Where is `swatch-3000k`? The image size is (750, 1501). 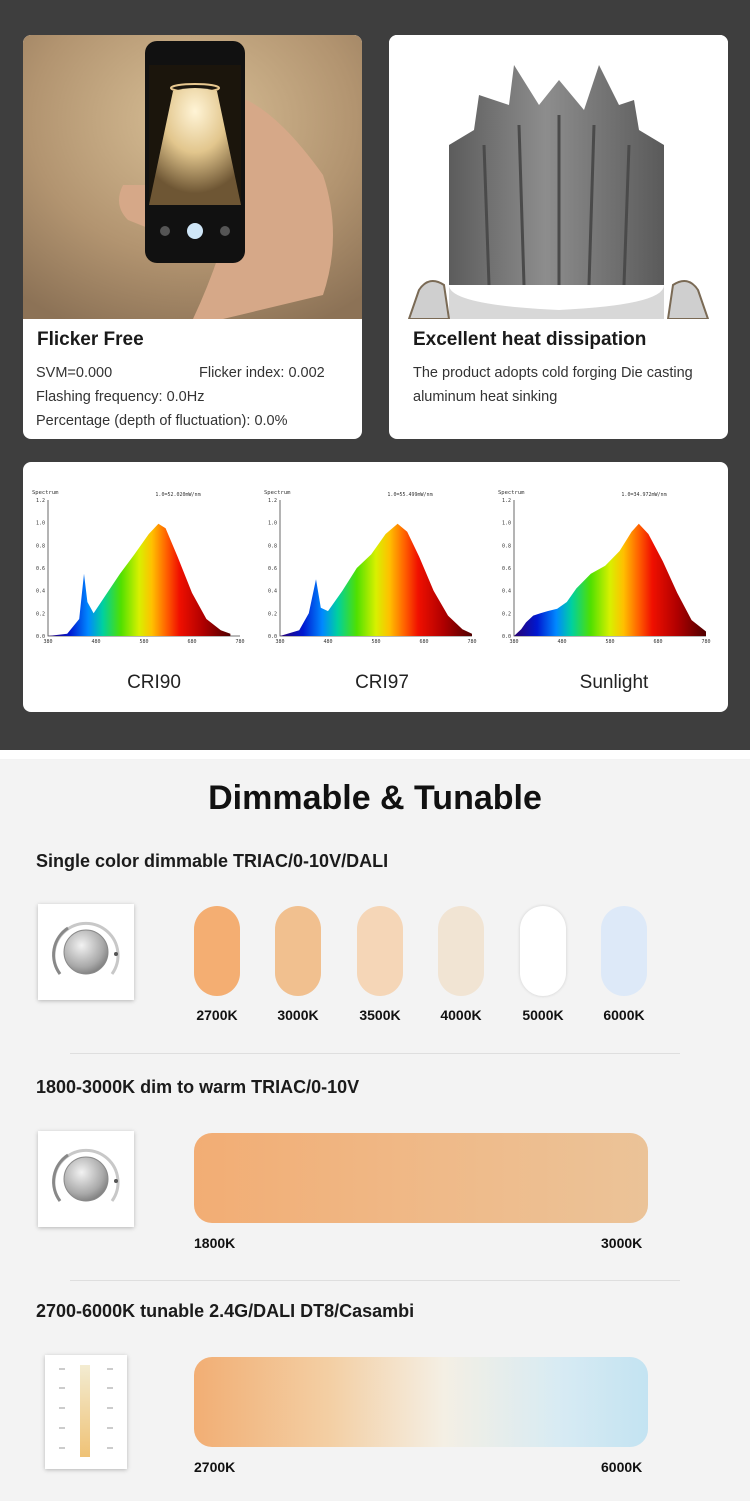 swatch-3000k is located at coordinates (298, 951).